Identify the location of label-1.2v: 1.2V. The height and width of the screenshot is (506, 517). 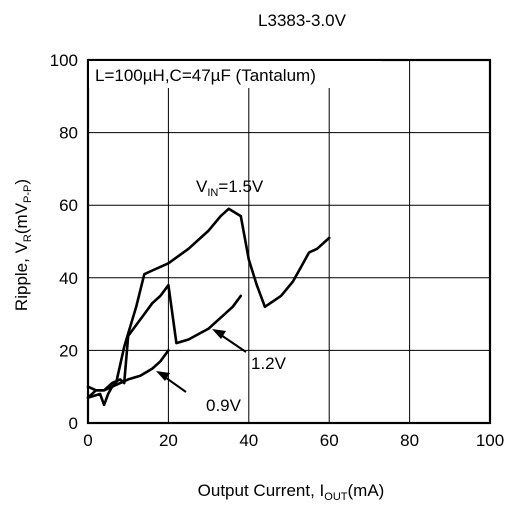
(269, 363).